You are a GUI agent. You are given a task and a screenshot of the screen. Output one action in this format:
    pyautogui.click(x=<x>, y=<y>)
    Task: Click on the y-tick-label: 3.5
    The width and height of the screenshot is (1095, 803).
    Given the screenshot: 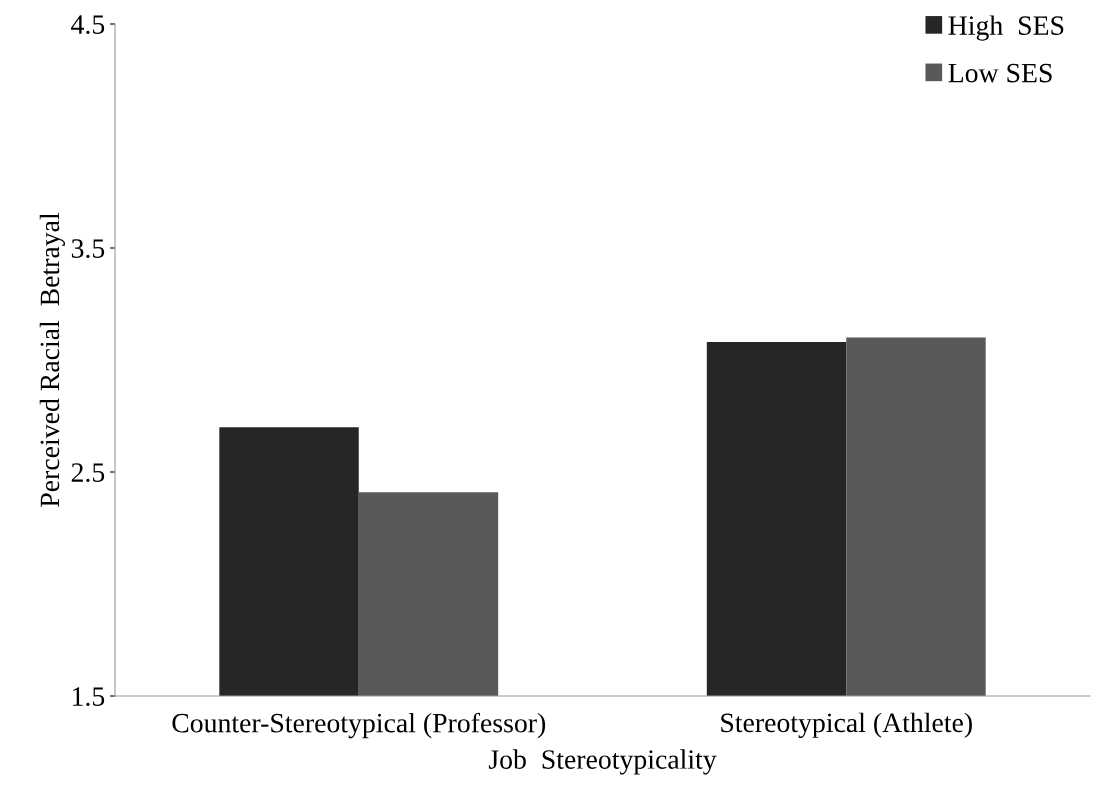 What is the action you would take?
    pyautogui.click(x=88, y=249)
    